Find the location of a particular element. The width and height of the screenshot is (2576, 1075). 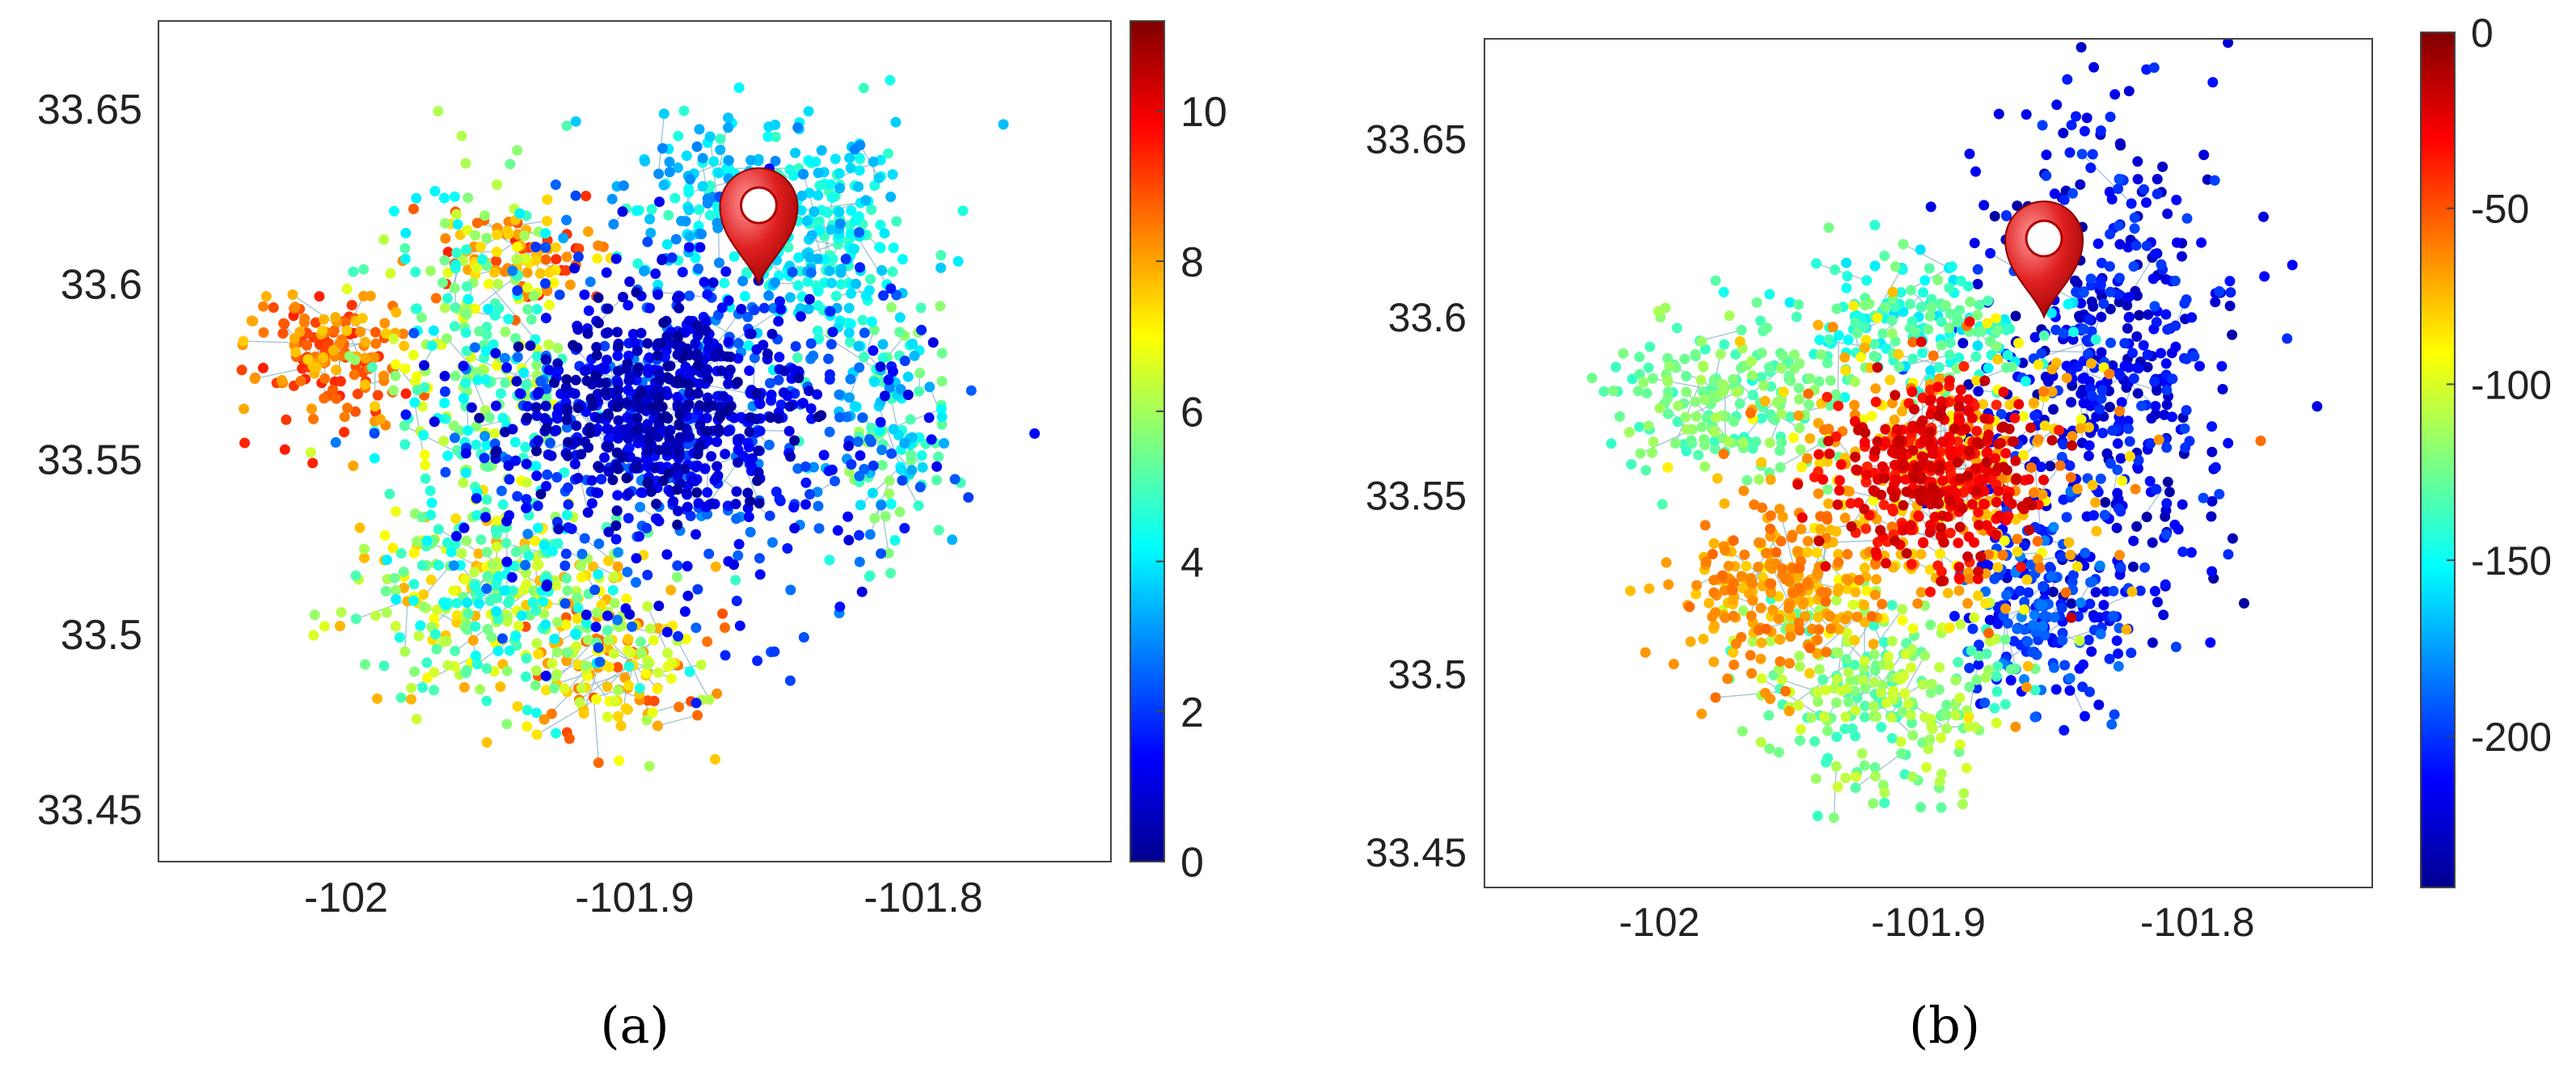

x-tick-label: -101.8 is located at coordinates (923, 898).